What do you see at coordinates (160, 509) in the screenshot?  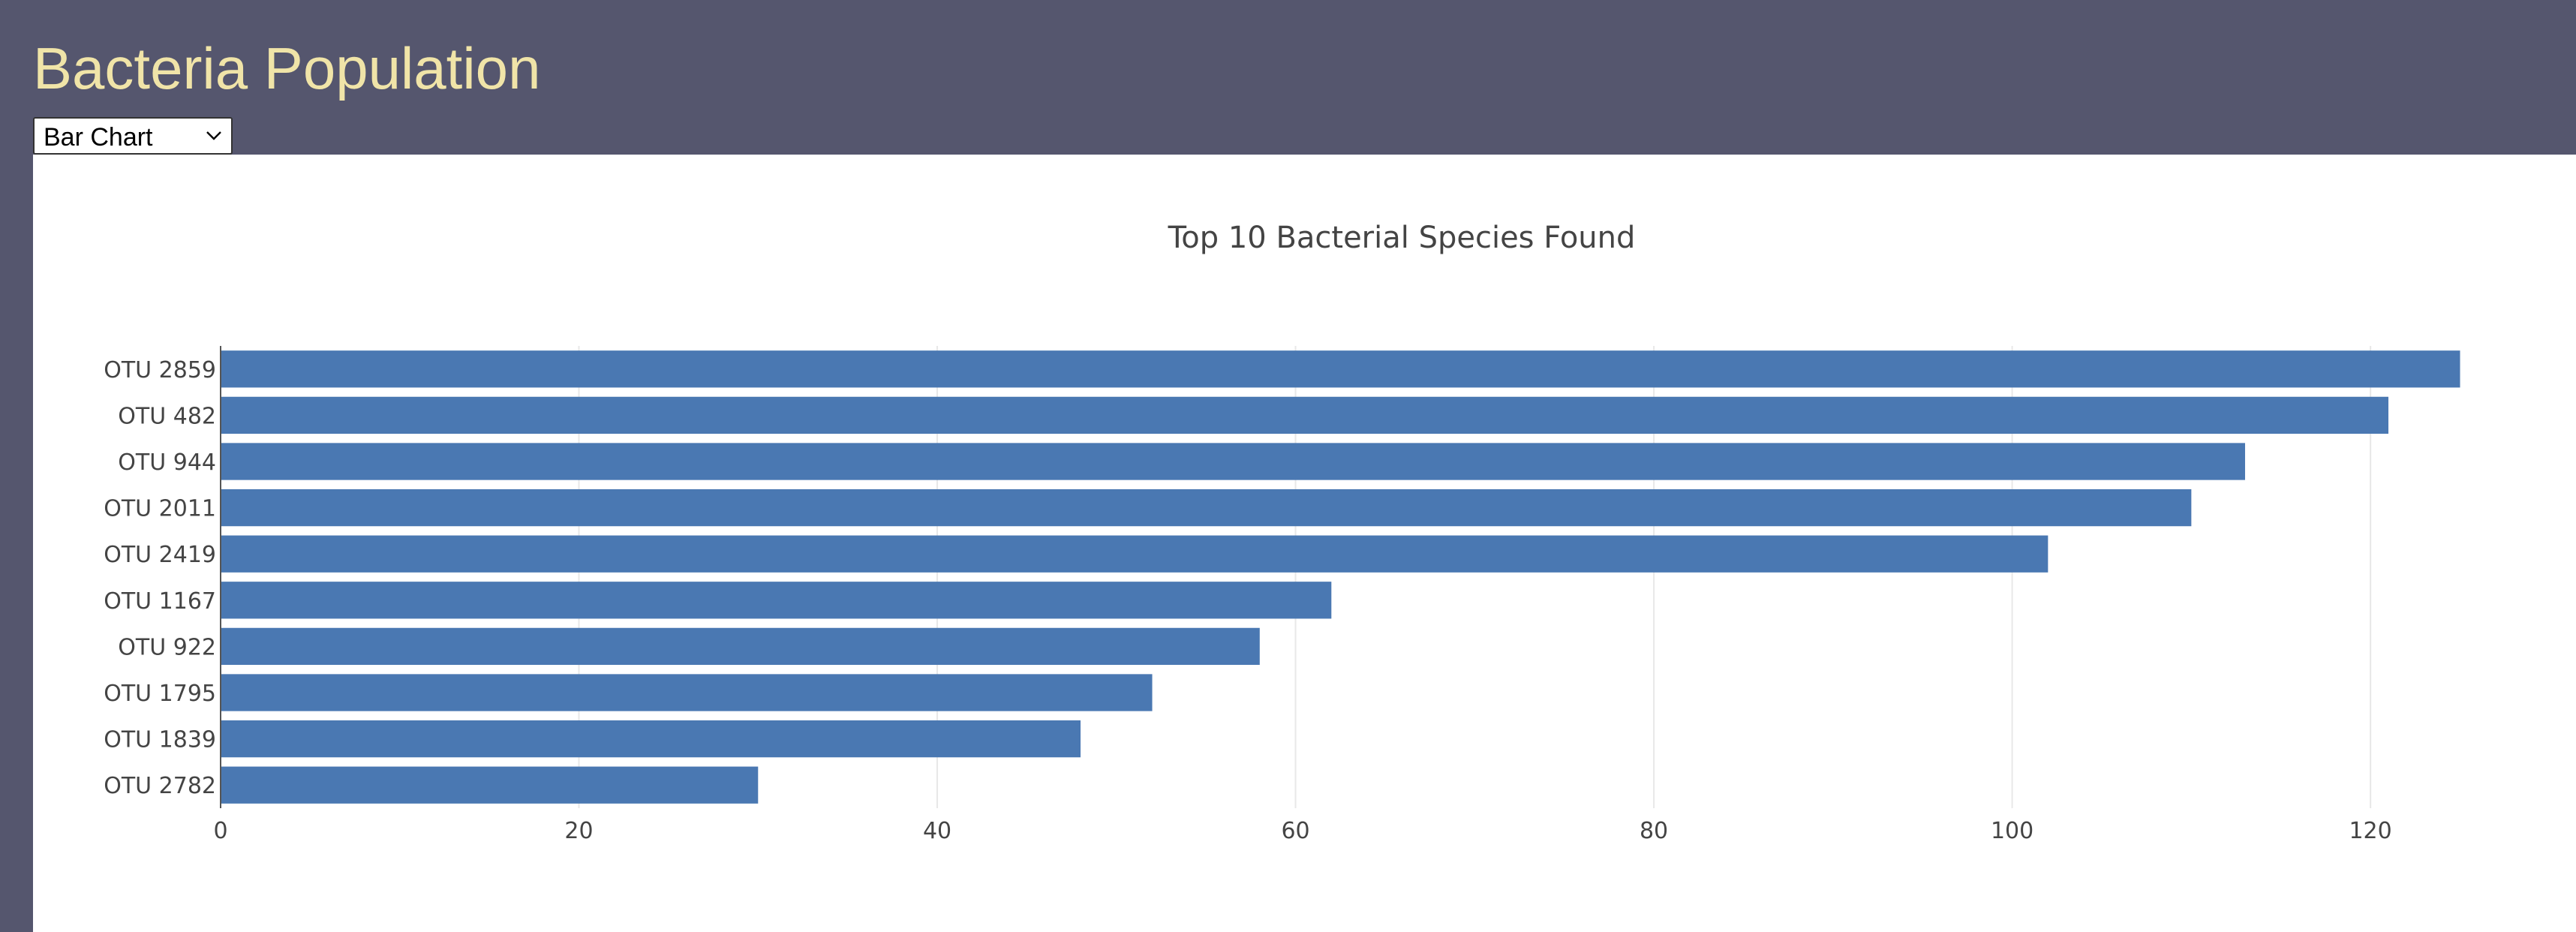 I see `y-tick-label: OTU 2011` at bounding box center [160, 509].